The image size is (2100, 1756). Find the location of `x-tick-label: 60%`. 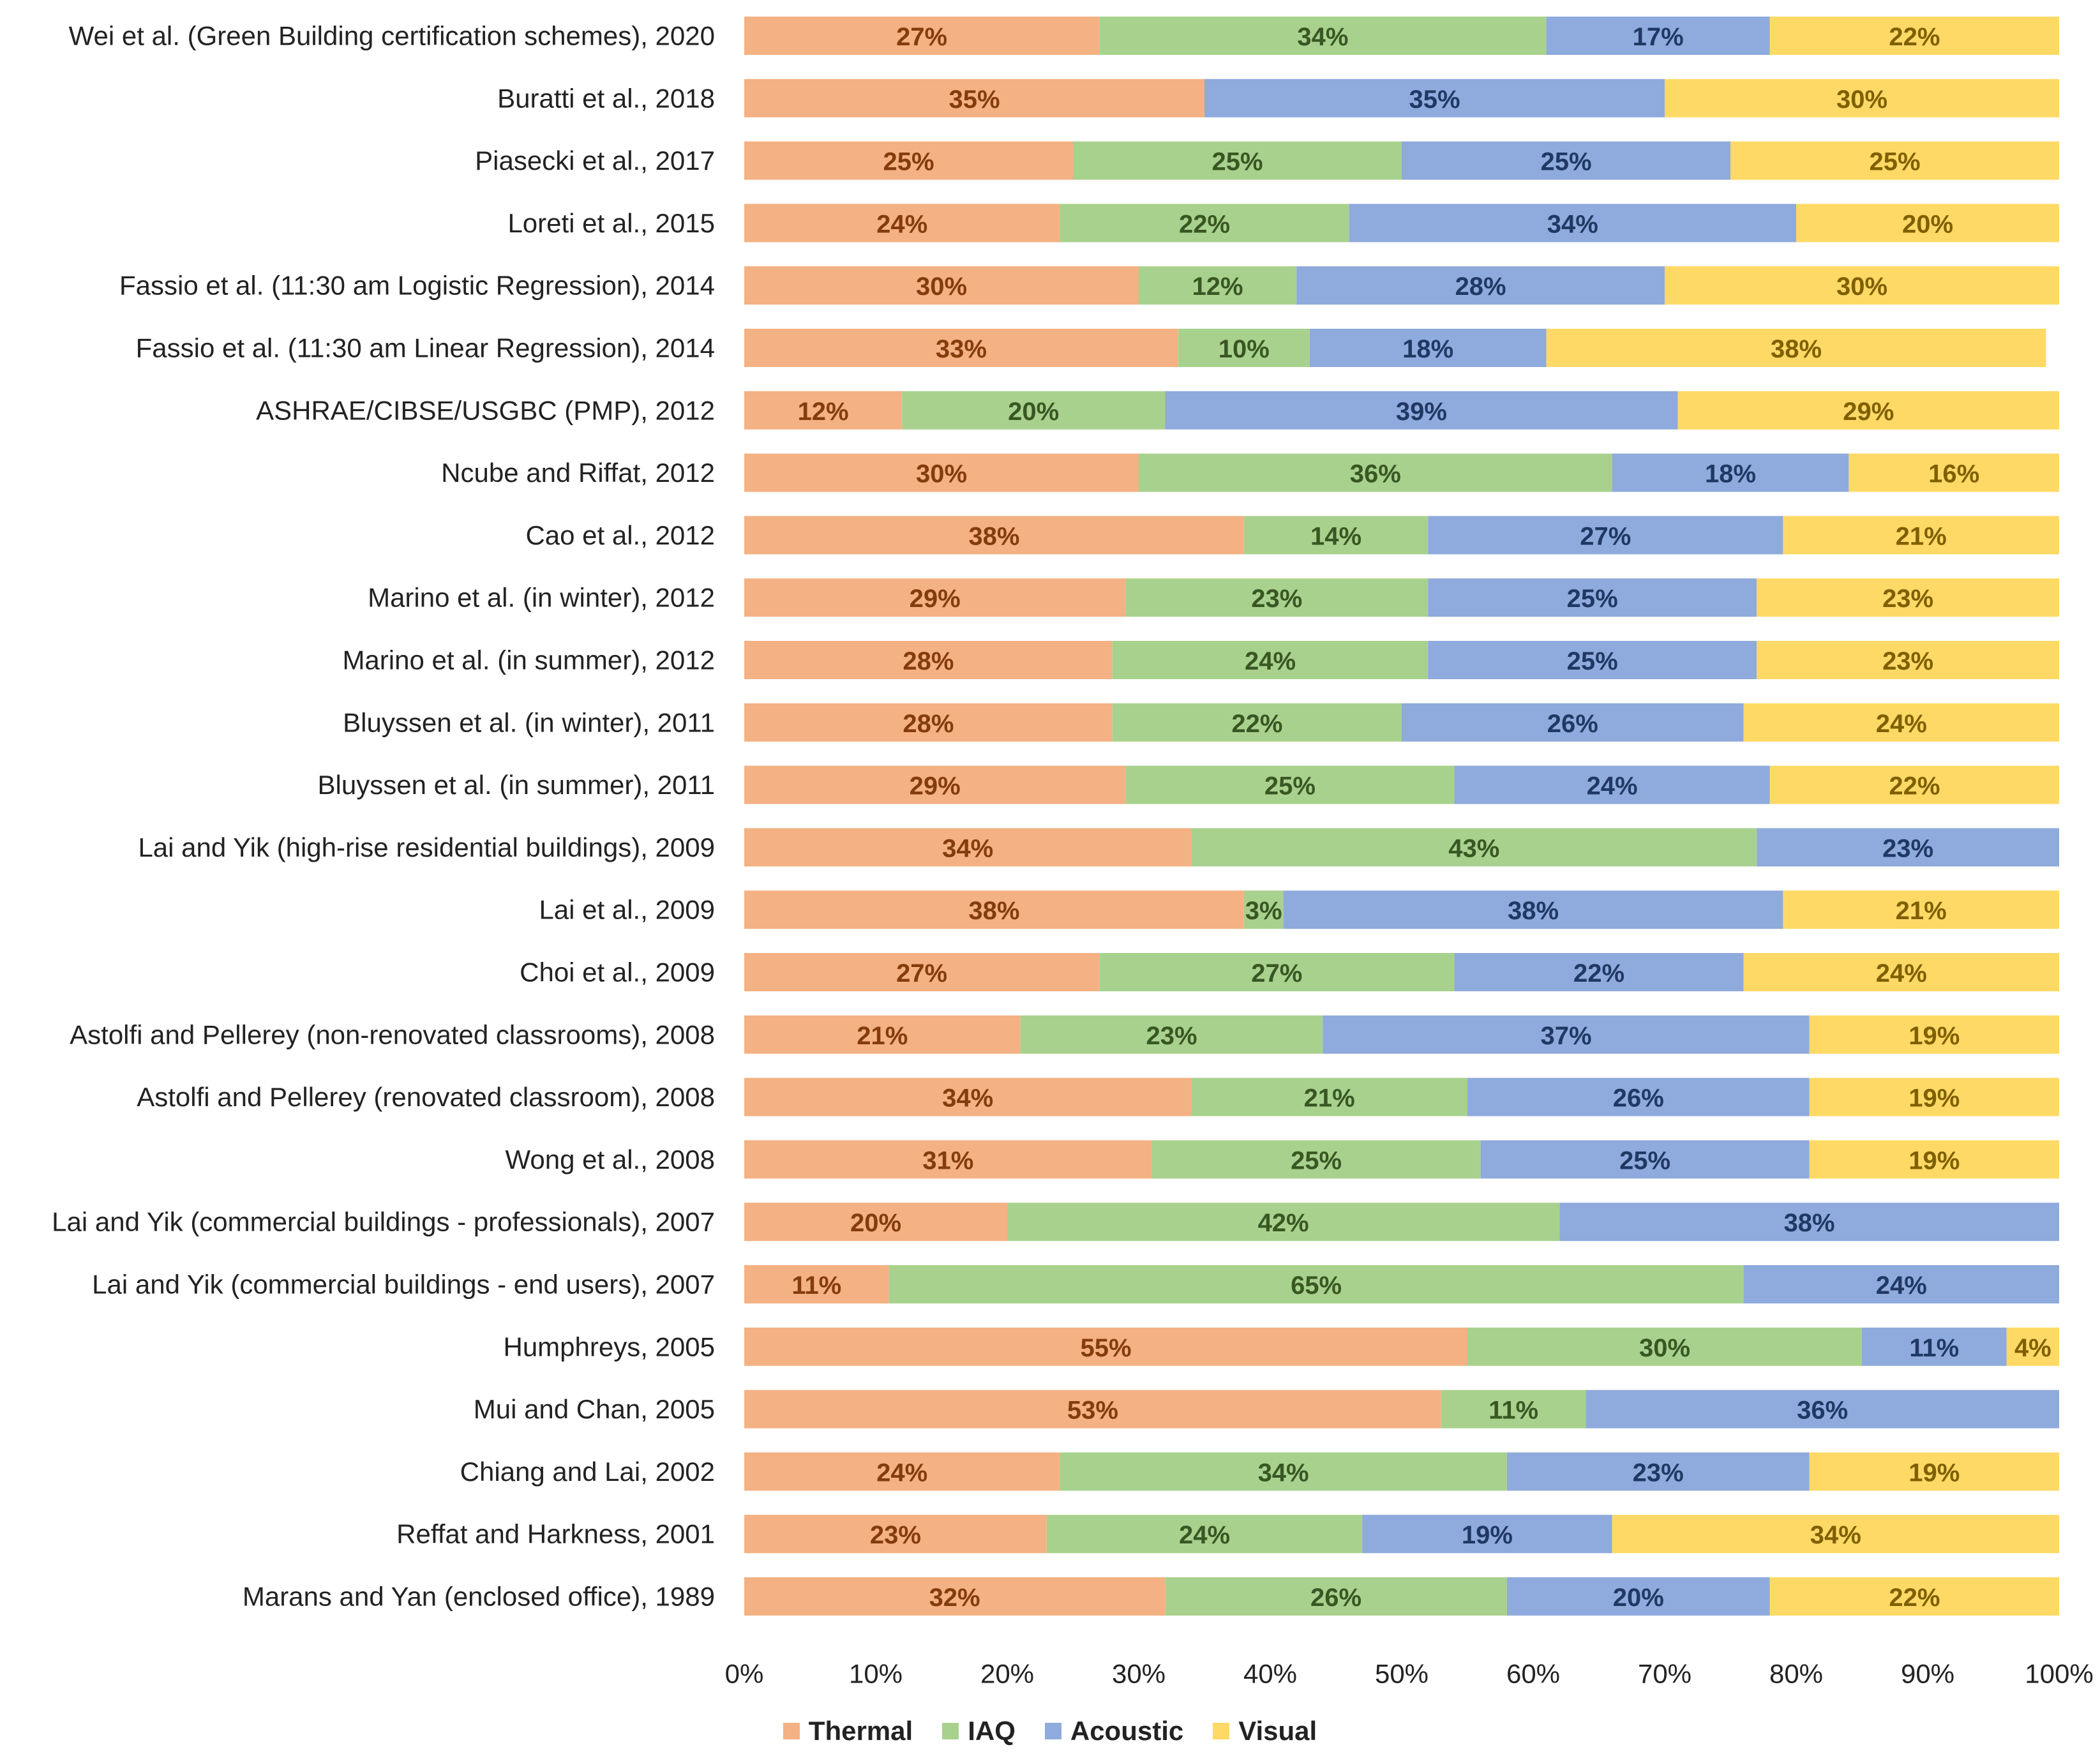

x-tick-label: 60% is located at coordinates (1533, 1674).